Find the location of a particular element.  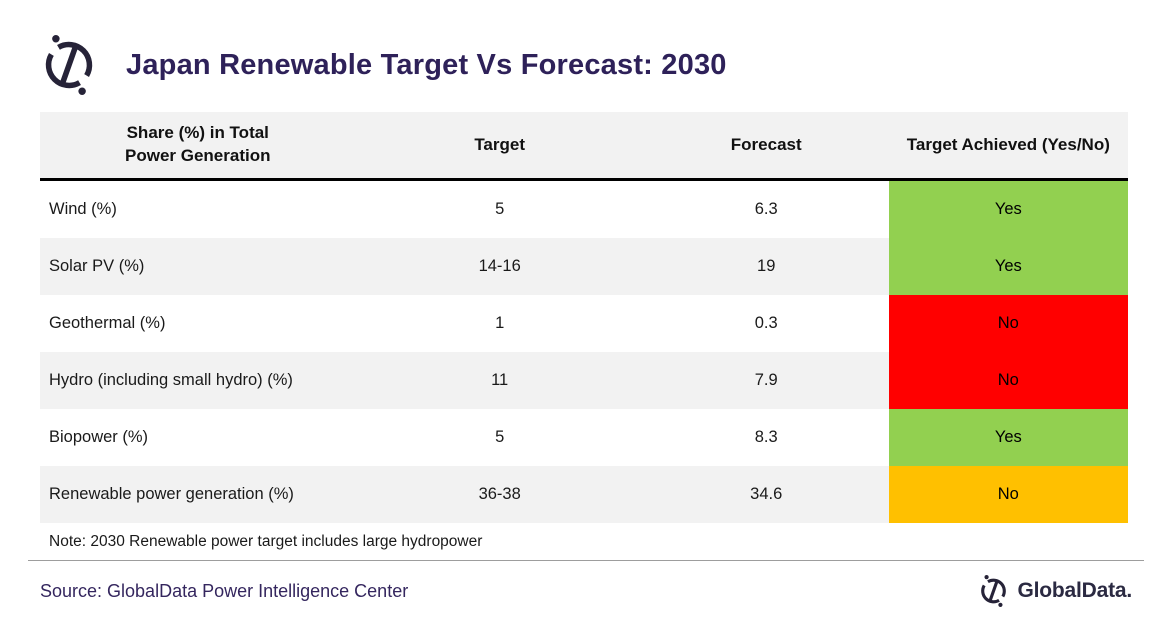

globaldata-brand: GlobalData. is located at coordinates (1055, 591).